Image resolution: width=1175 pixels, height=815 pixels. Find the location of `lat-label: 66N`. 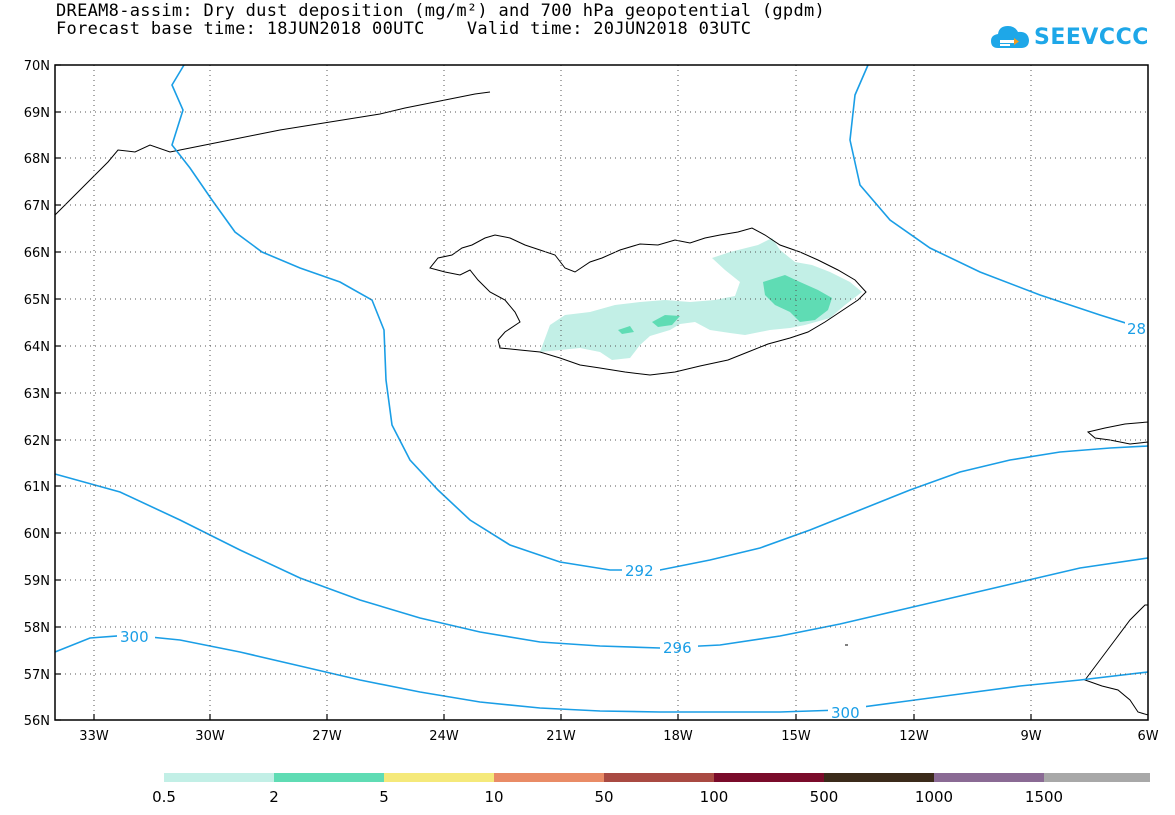

lat-label: 66N is located at coordinates (37, 253).